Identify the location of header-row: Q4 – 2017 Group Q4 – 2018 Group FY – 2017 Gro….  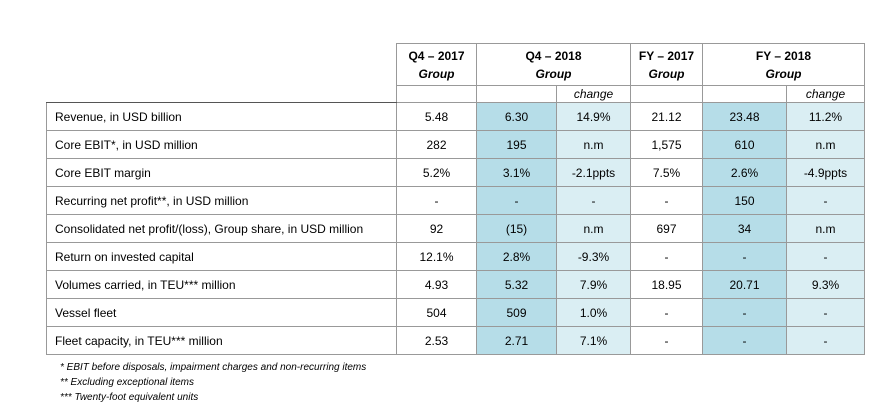
(455, 73).